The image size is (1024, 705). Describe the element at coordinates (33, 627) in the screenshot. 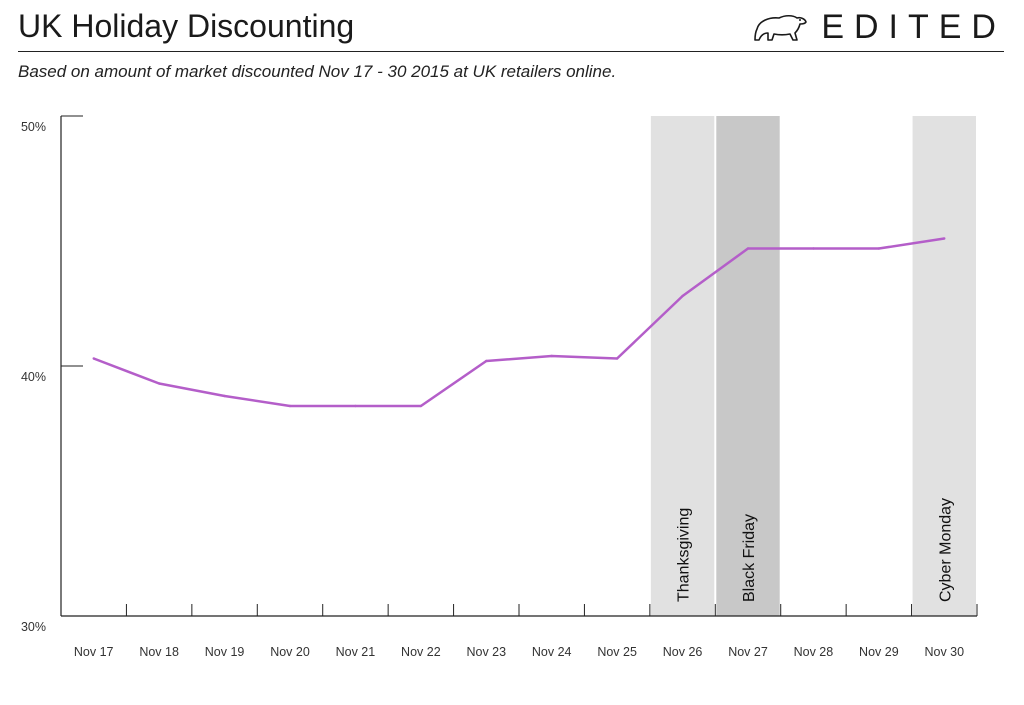

I see `y-tick-label: 30%` at that location.